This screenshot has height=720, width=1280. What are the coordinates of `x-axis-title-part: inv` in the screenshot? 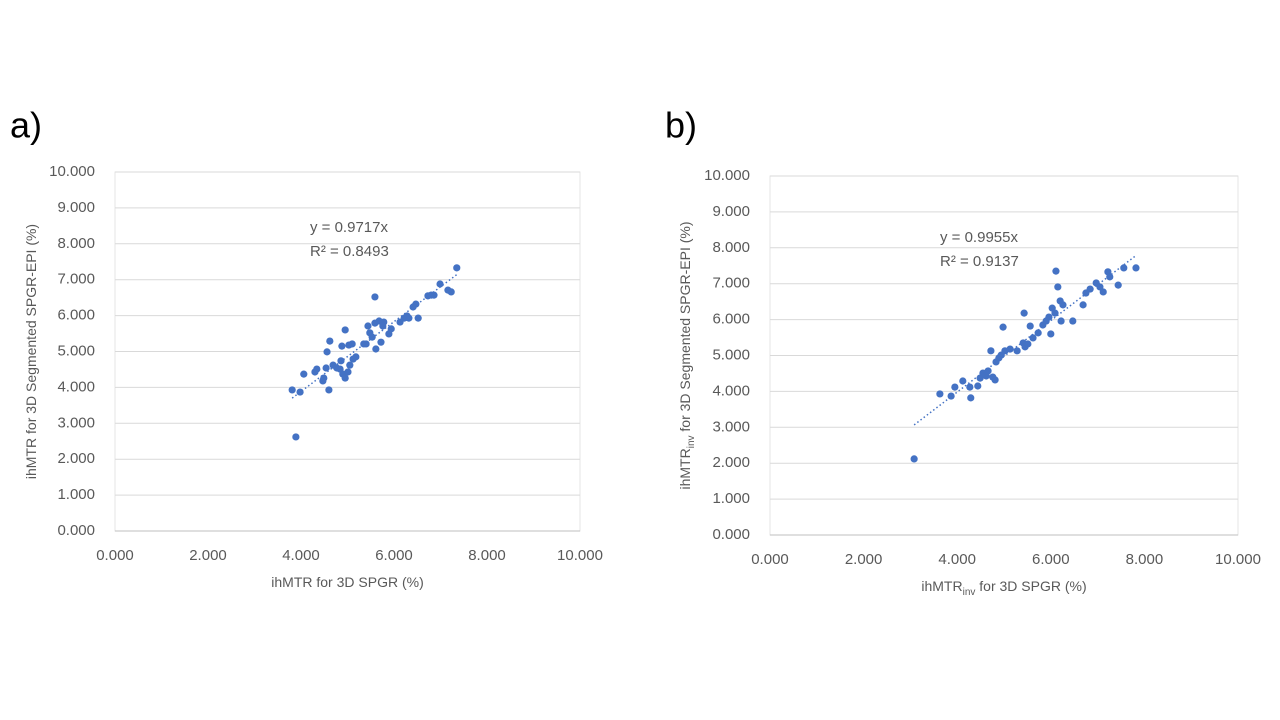 It's located at (969, 592).